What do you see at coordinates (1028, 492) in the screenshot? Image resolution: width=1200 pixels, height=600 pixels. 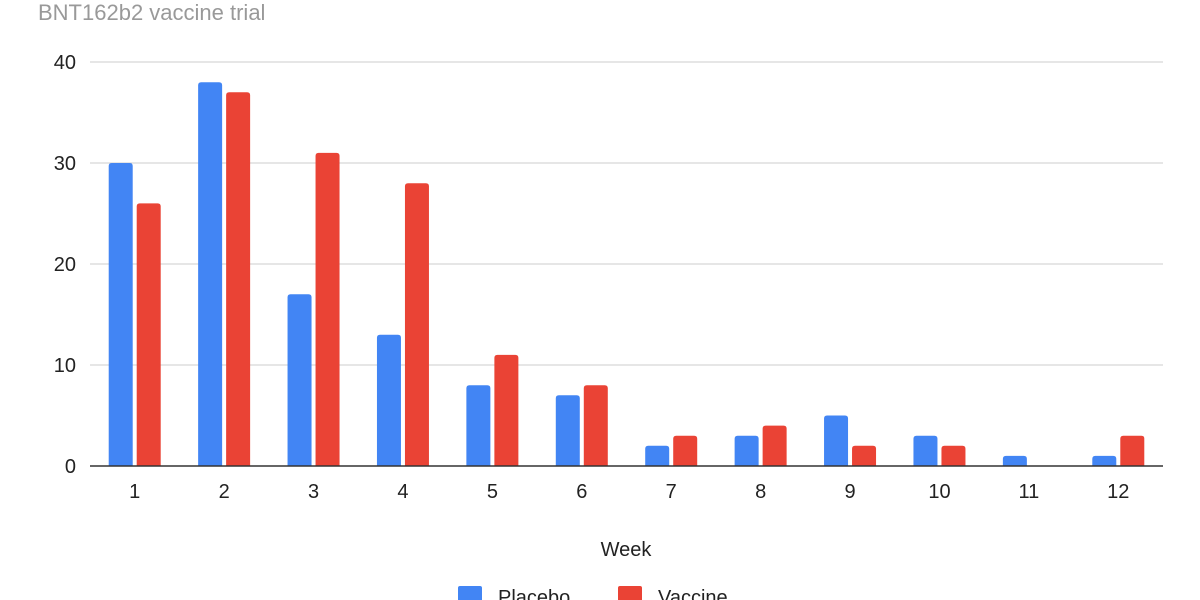 I see `x-tick-label: 11` at bounding box center [1028, 492].